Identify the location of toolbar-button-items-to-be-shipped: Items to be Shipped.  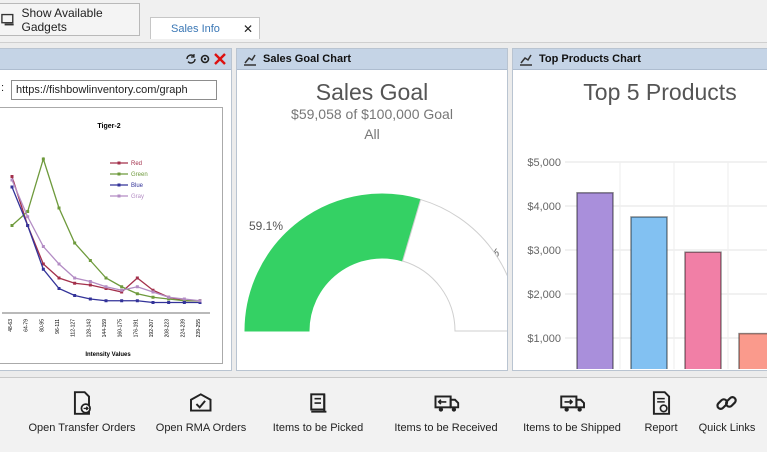
(572, 412).